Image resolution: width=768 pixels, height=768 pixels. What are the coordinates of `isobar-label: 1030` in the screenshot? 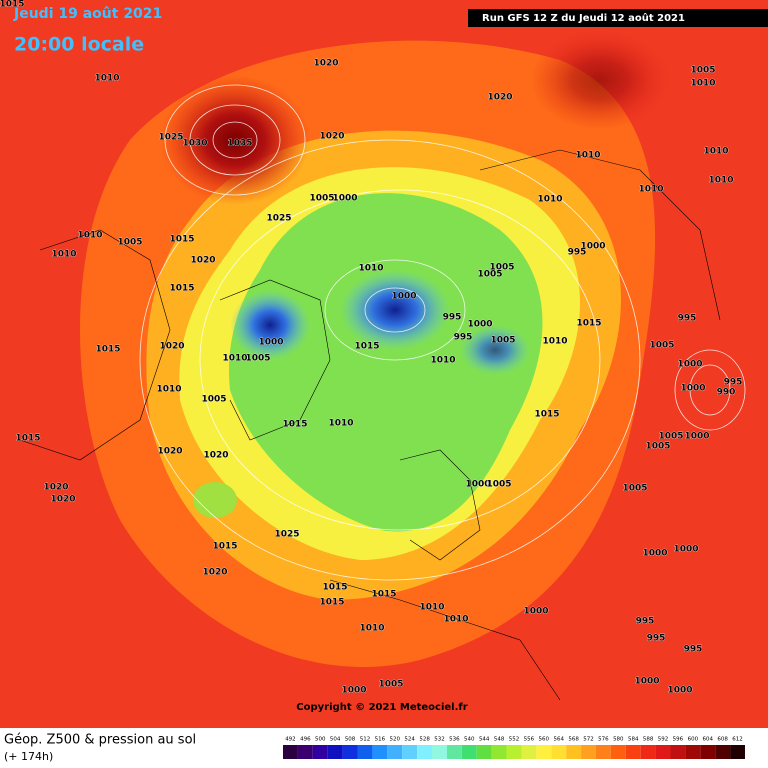 It's located at (194, 144).